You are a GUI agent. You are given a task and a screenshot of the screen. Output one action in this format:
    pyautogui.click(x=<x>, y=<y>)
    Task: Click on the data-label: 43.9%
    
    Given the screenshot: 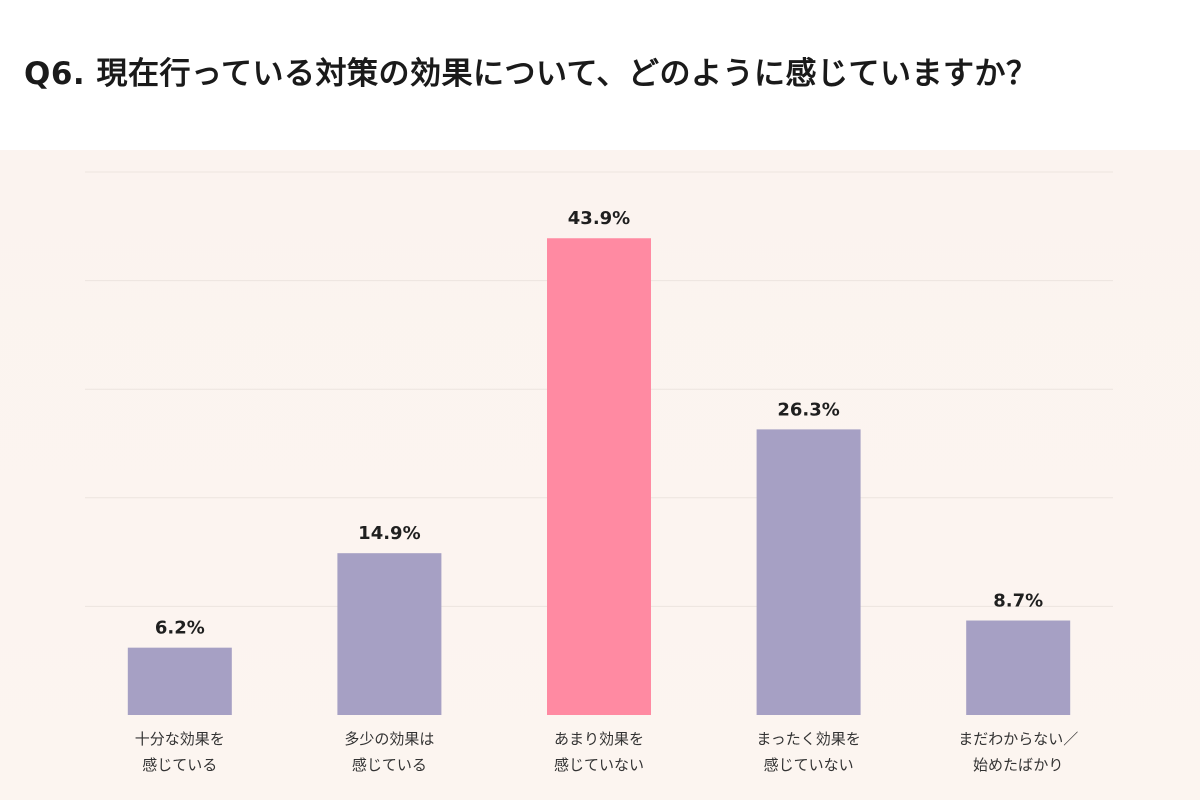 What is the action you would take?
    pyautogui.click(x=599, y=218)
    